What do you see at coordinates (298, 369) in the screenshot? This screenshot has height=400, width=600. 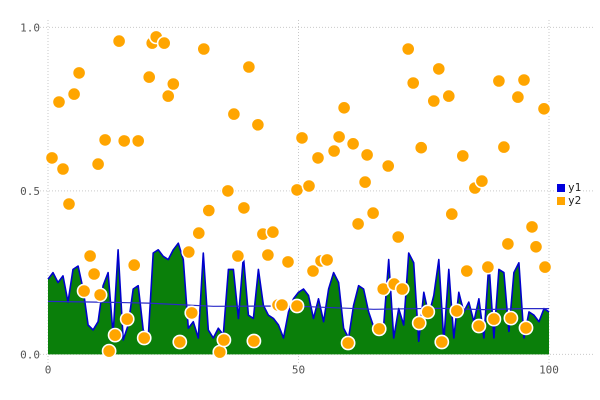 I see `x-tick-label: 50` at bounding box center [298, 369].